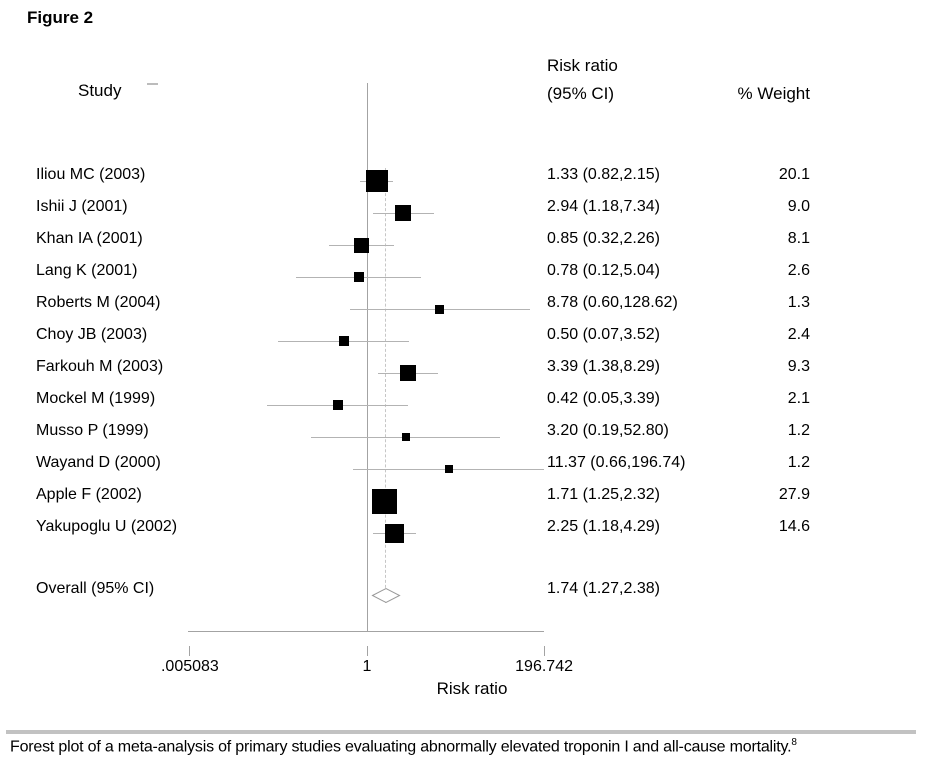 The height and width of the screenshot is (765, 934). I want to click on study-label: Iliou MC (2003), so click(91, 174).